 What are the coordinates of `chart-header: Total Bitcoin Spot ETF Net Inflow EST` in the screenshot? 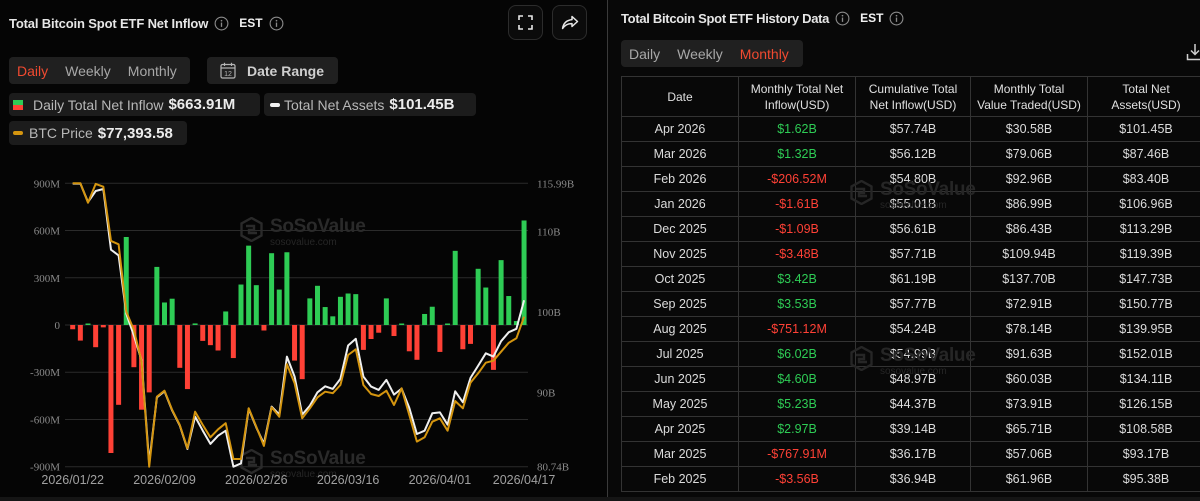 It's located at (146, 23).